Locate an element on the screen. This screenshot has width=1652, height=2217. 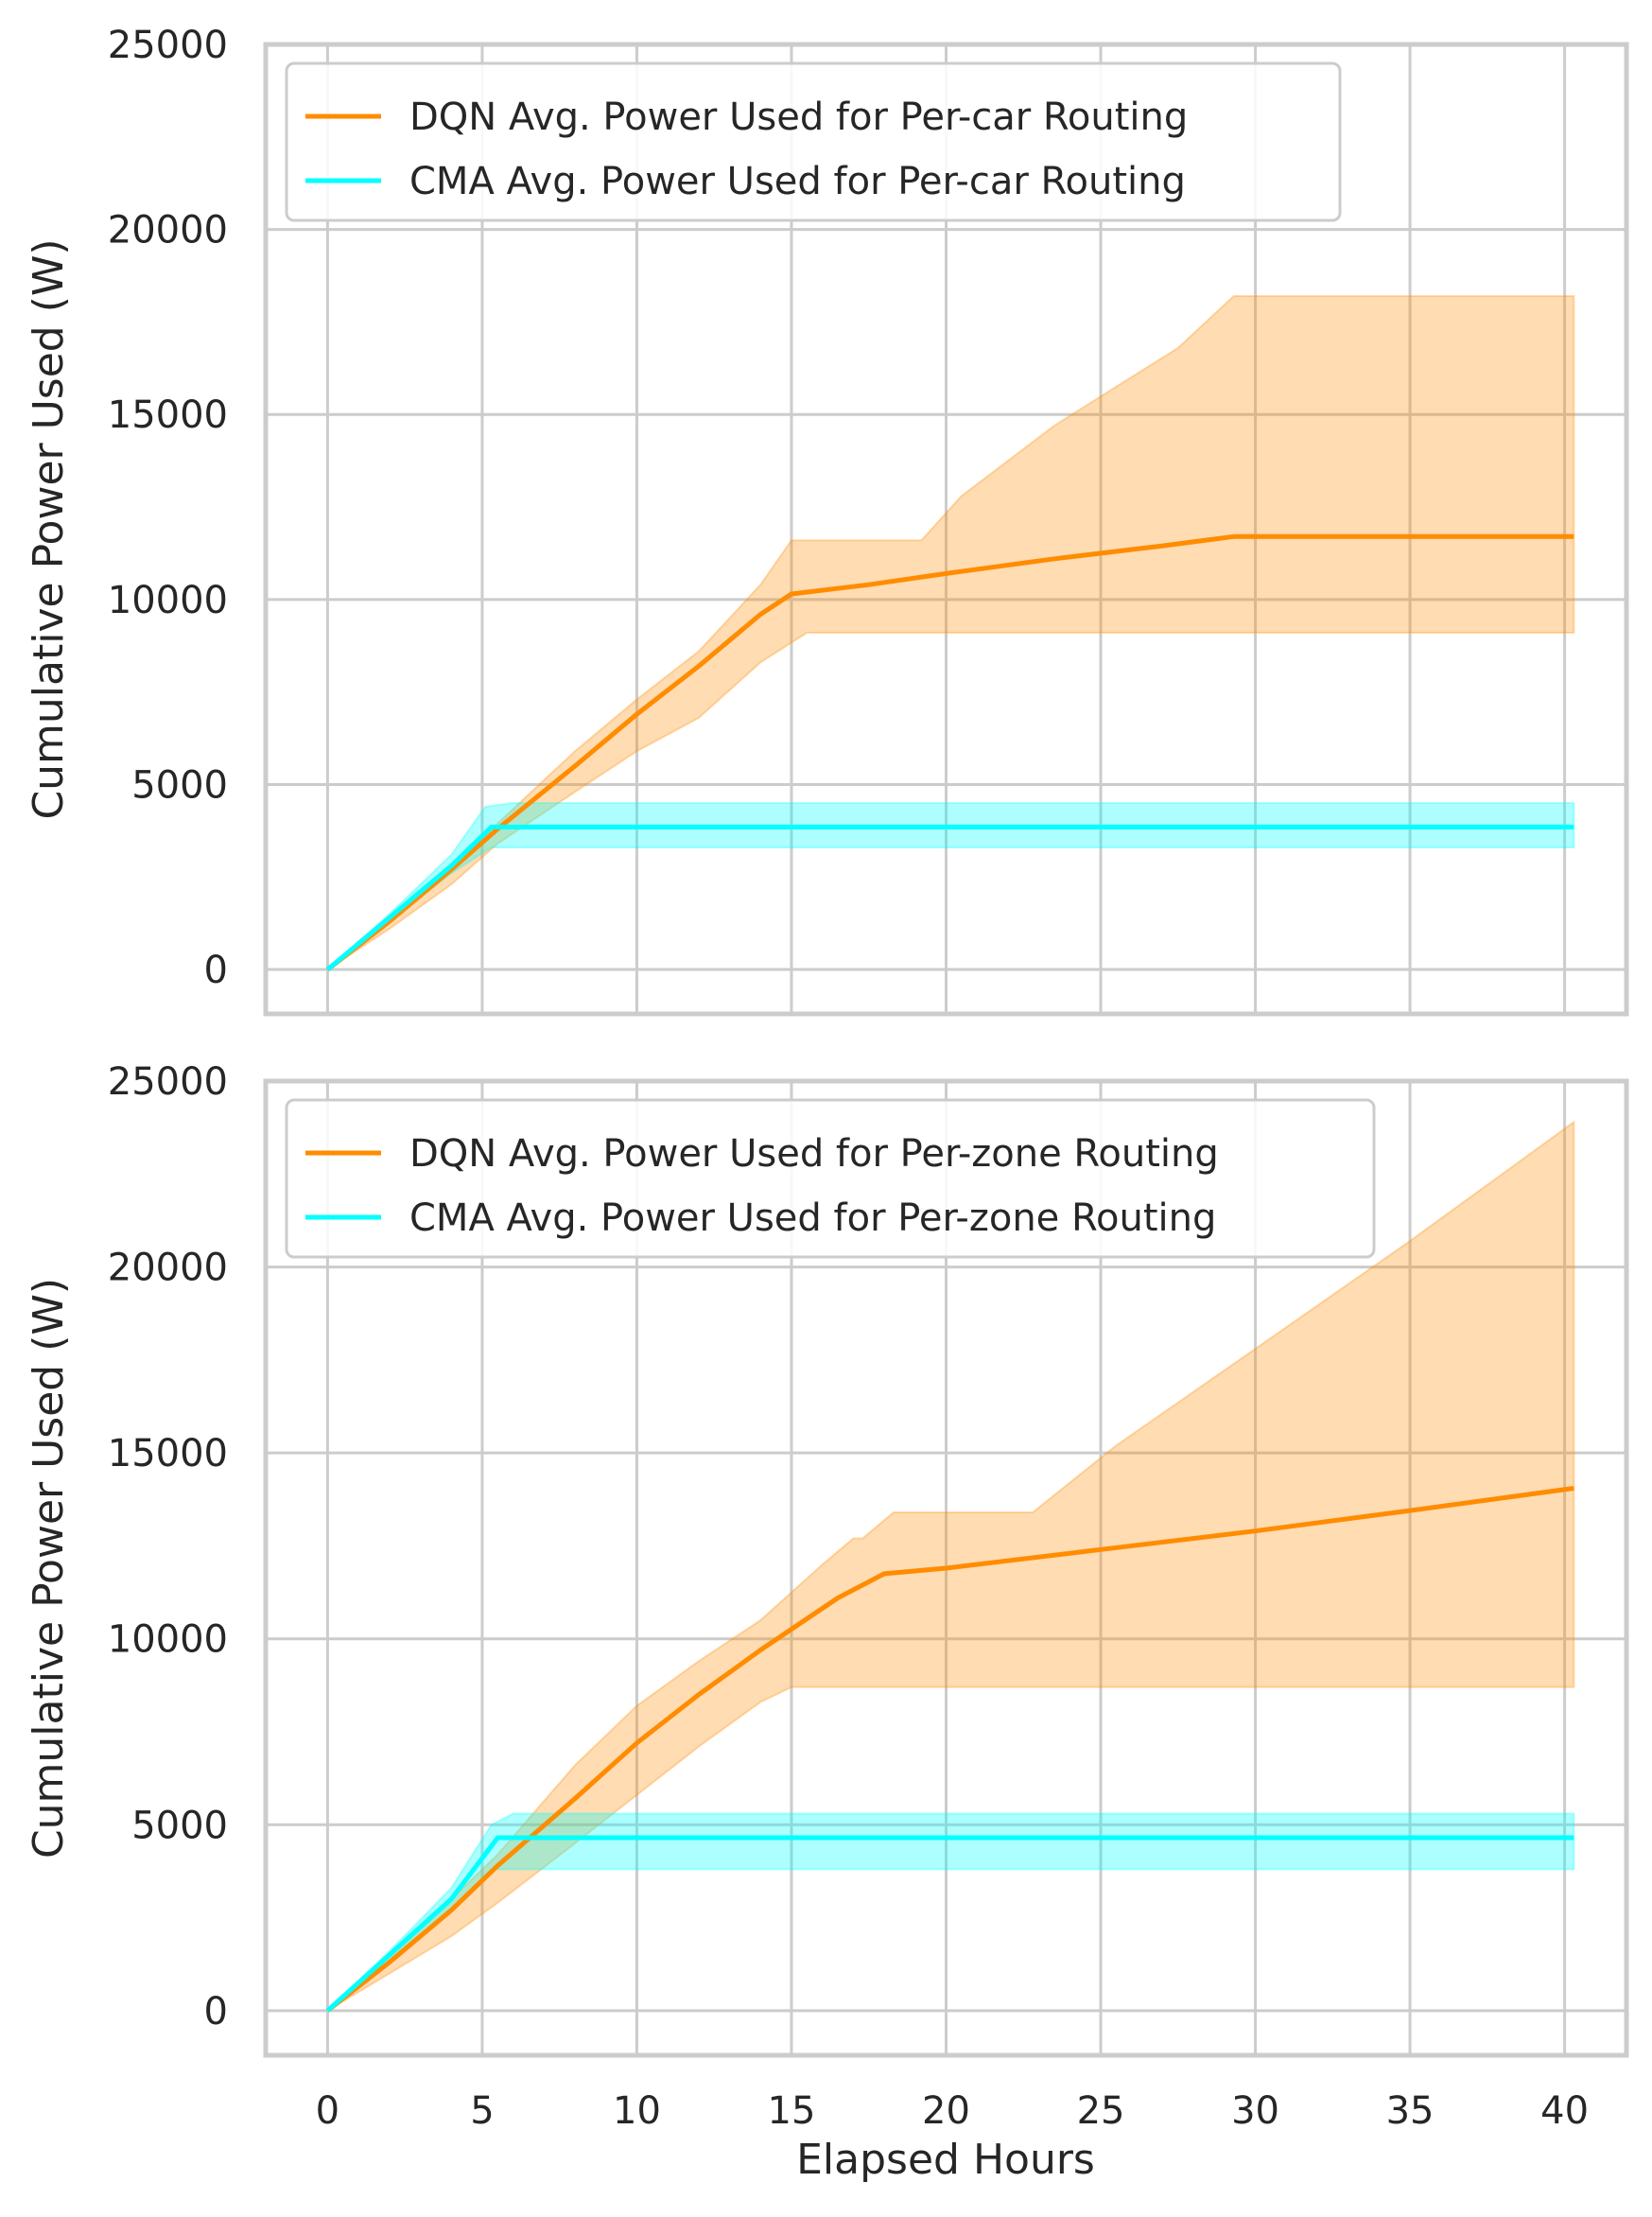
x-tick-label: 5 is located at coordinates (482, 2111).